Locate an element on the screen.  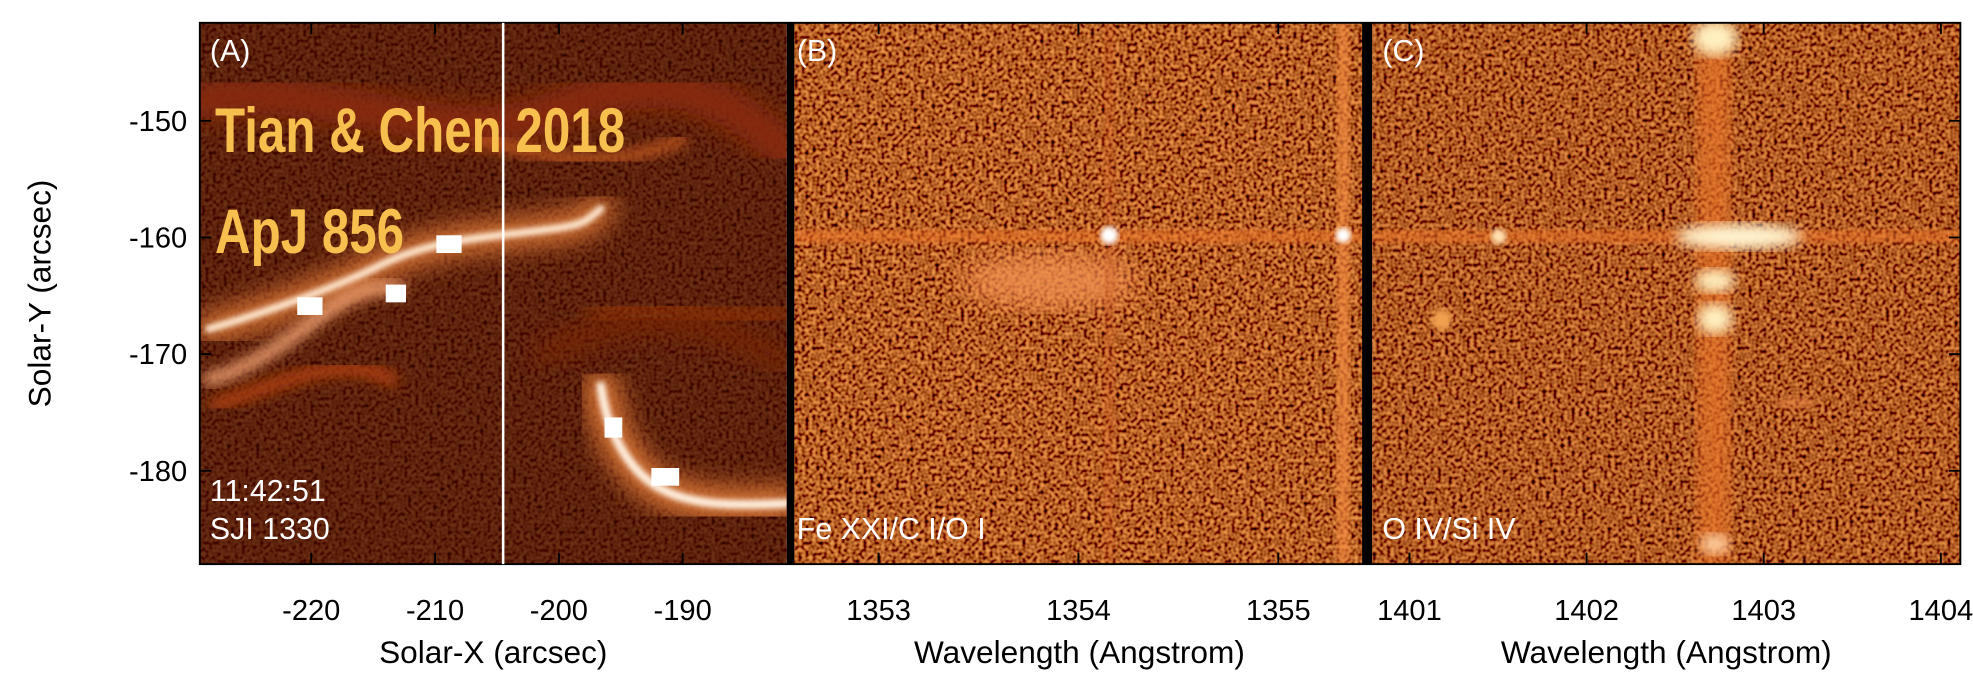
x-tick-label: -210 is located at coordinates (435, 611).